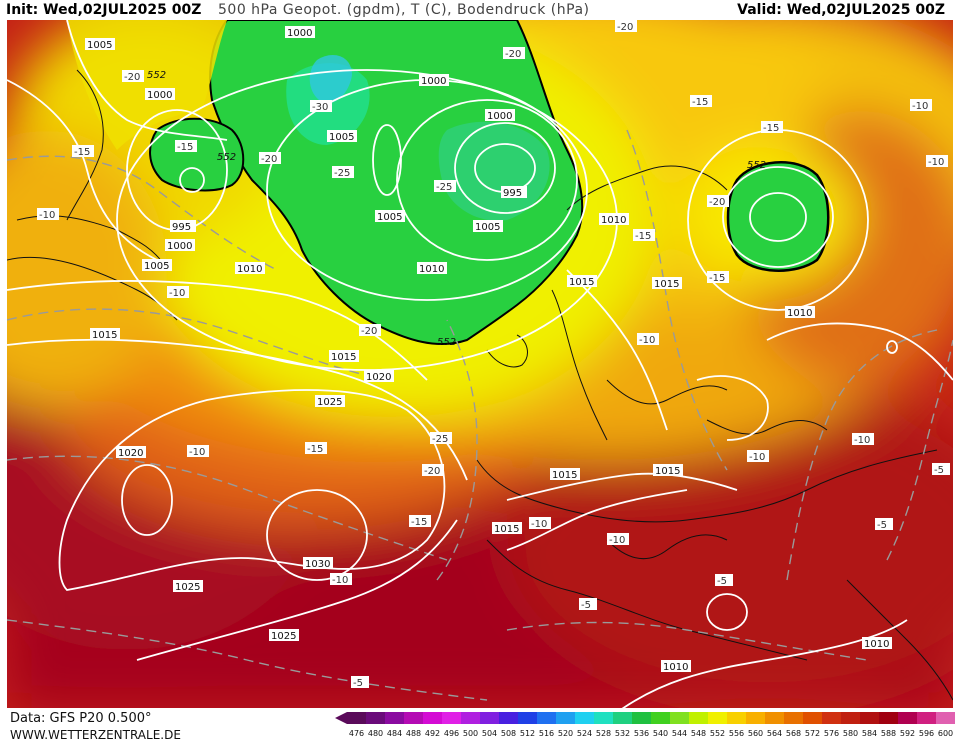 Image resolution: width=959 pixels, height=742 pixels. What do you see at coordinates (375, 733) in the screenshot?
I see `colorbar-tick-label: 480` at bounding box center [375, 733].